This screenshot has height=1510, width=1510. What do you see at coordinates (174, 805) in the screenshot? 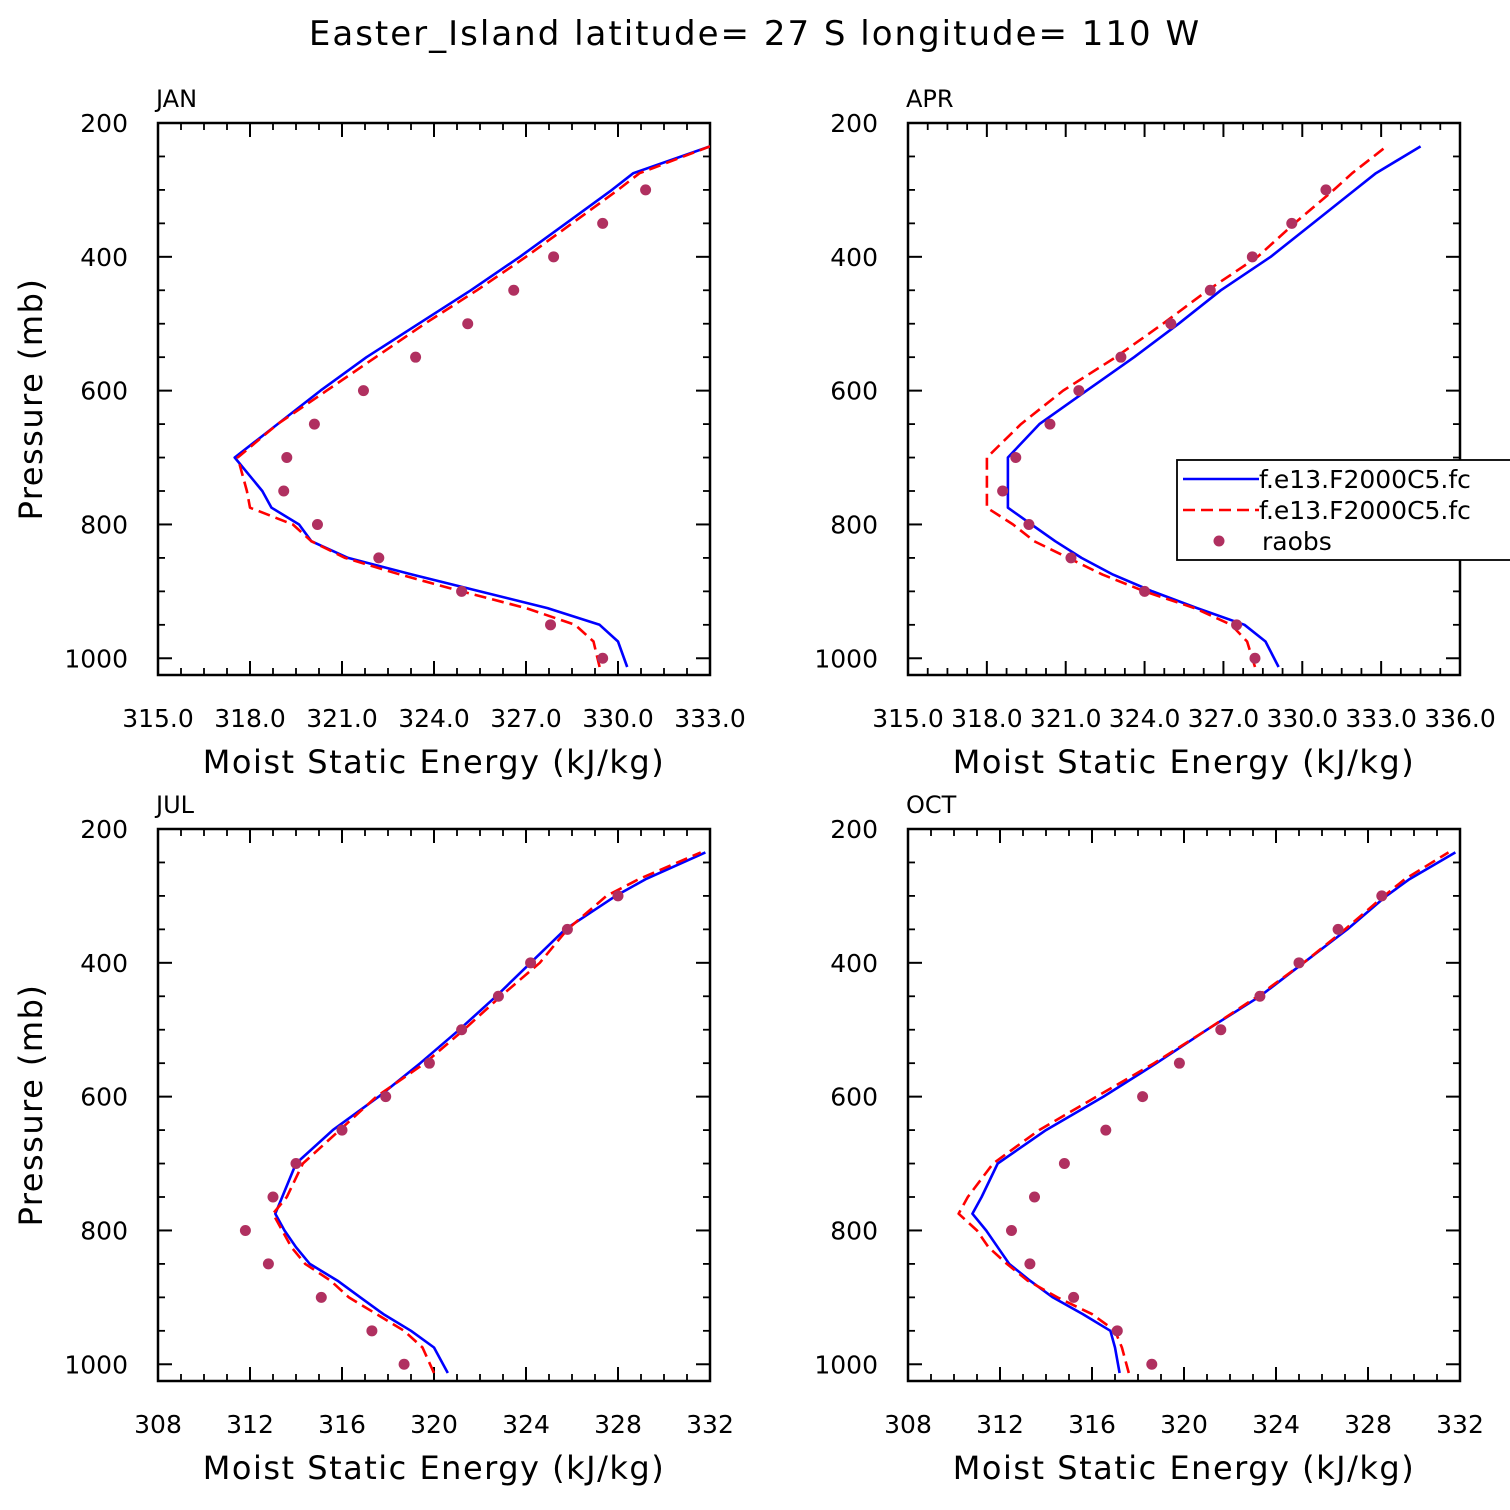
I see `panel-title: JUL` at bounding box center [174, 805].